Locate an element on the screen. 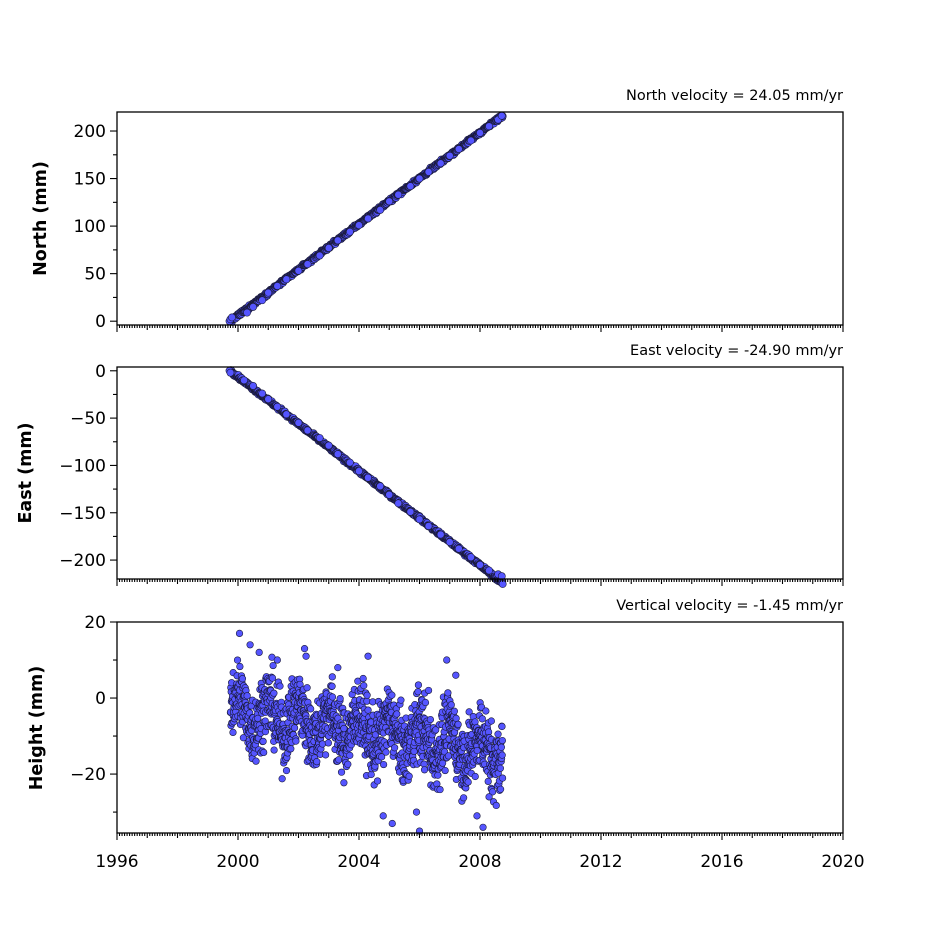  height-axis-label: Height (mm) is located at coordinates (37, 728).